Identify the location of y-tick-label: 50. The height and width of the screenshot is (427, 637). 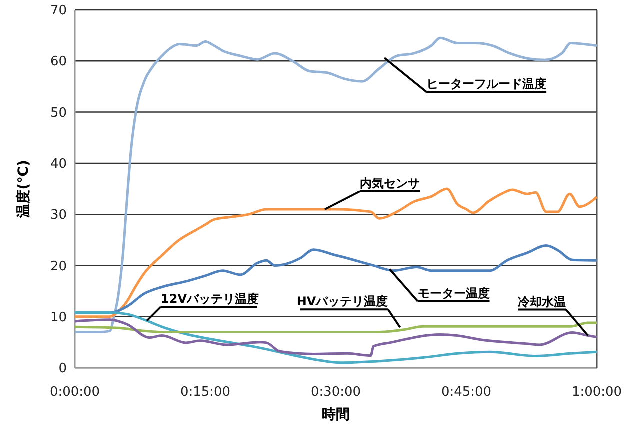
(58, 113).